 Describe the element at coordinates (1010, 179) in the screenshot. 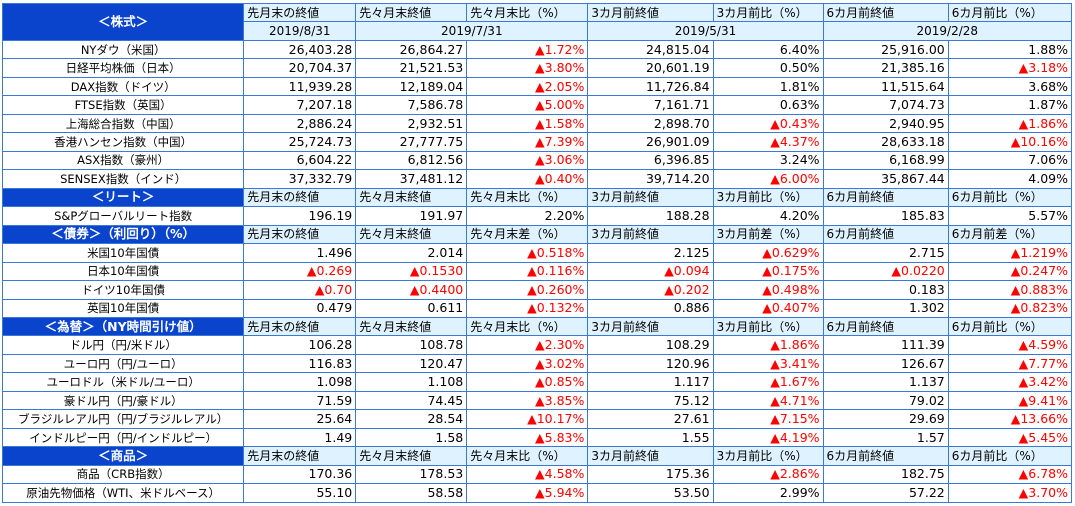

I see `value-cell: 4.09%` at that location.